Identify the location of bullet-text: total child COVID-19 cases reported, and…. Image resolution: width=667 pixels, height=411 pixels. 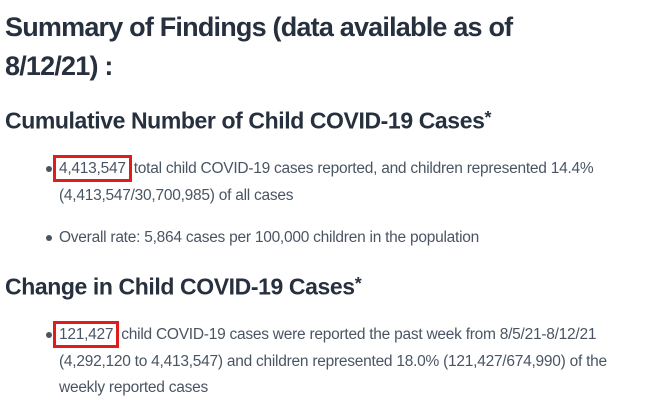
(363, 169).